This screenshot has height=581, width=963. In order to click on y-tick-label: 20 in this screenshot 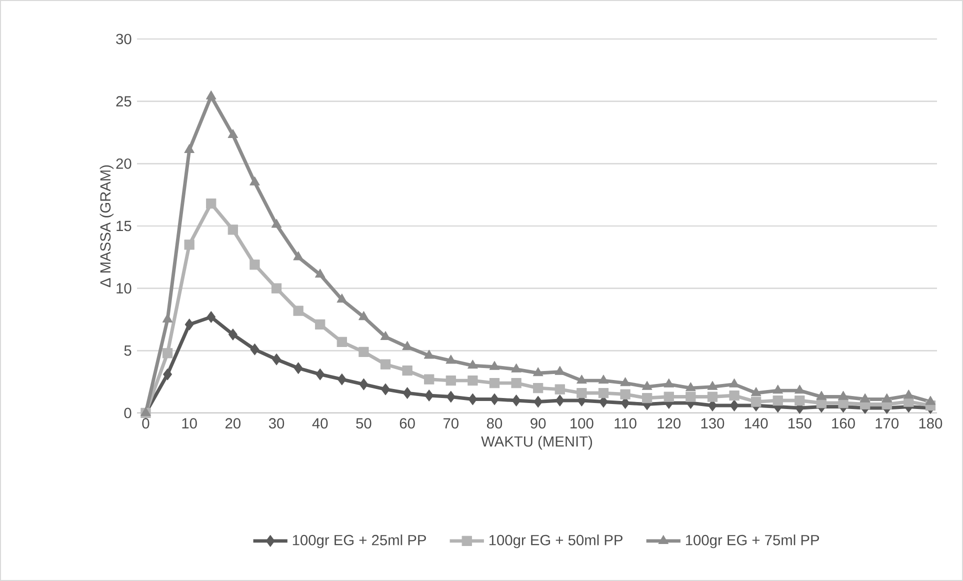, I will do `click(124, 163)`.